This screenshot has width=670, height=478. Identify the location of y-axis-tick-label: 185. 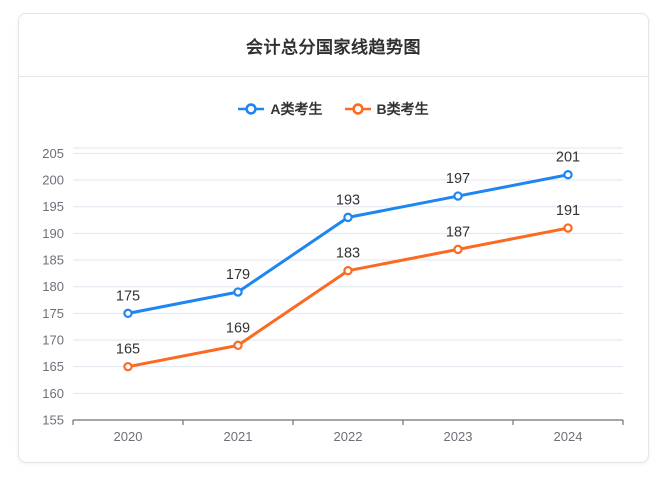
(53, 260).